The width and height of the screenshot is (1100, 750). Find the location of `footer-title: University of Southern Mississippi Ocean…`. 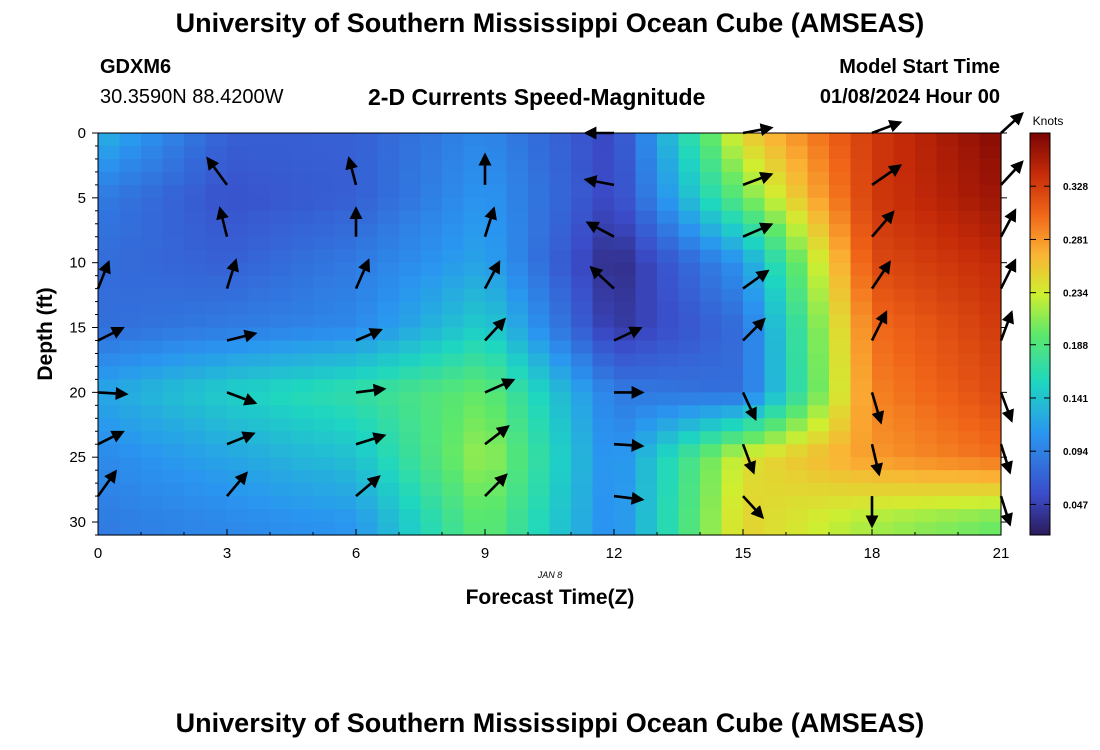

footer-title: University of Southern Mississippi Ocean… is located at coordinates (550, 723).